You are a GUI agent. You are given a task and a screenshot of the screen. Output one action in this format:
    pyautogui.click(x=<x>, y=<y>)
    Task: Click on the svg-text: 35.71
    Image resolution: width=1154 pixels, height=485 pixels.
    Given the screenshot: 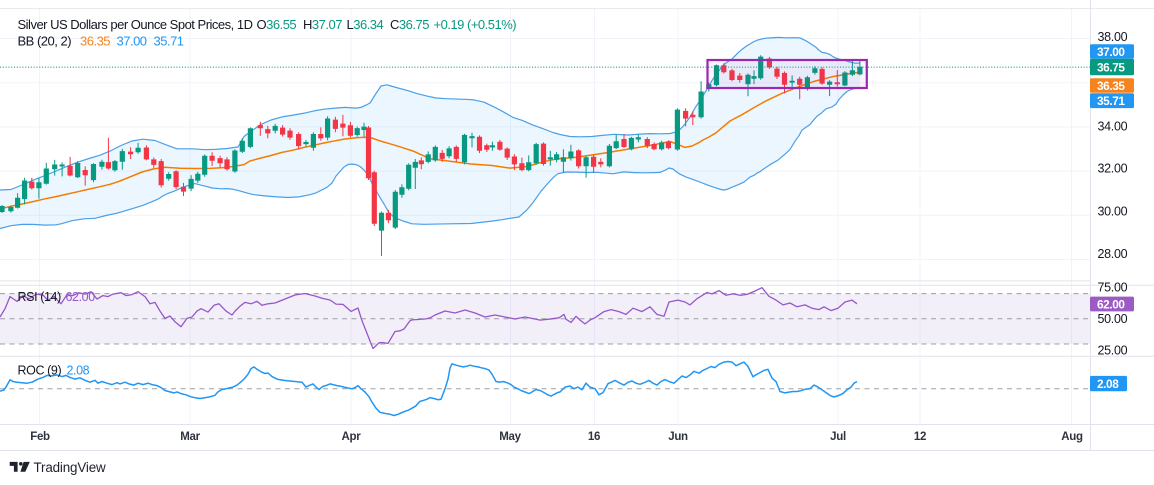 What is the action you would take?
    pyautogui.click(x=1111, y=101)
    